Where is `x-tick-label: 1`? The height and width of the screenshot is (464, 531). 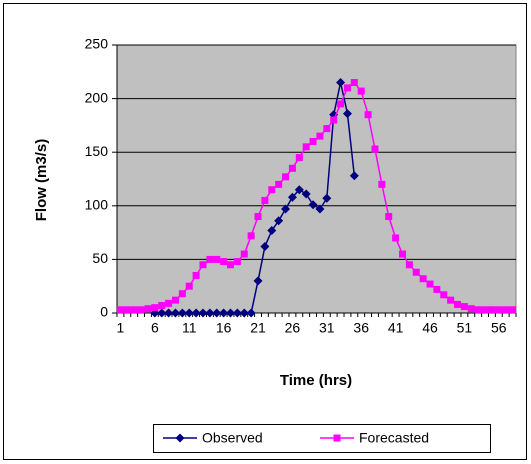 x-tick-label: 1 is located at coordinates (121, 328).